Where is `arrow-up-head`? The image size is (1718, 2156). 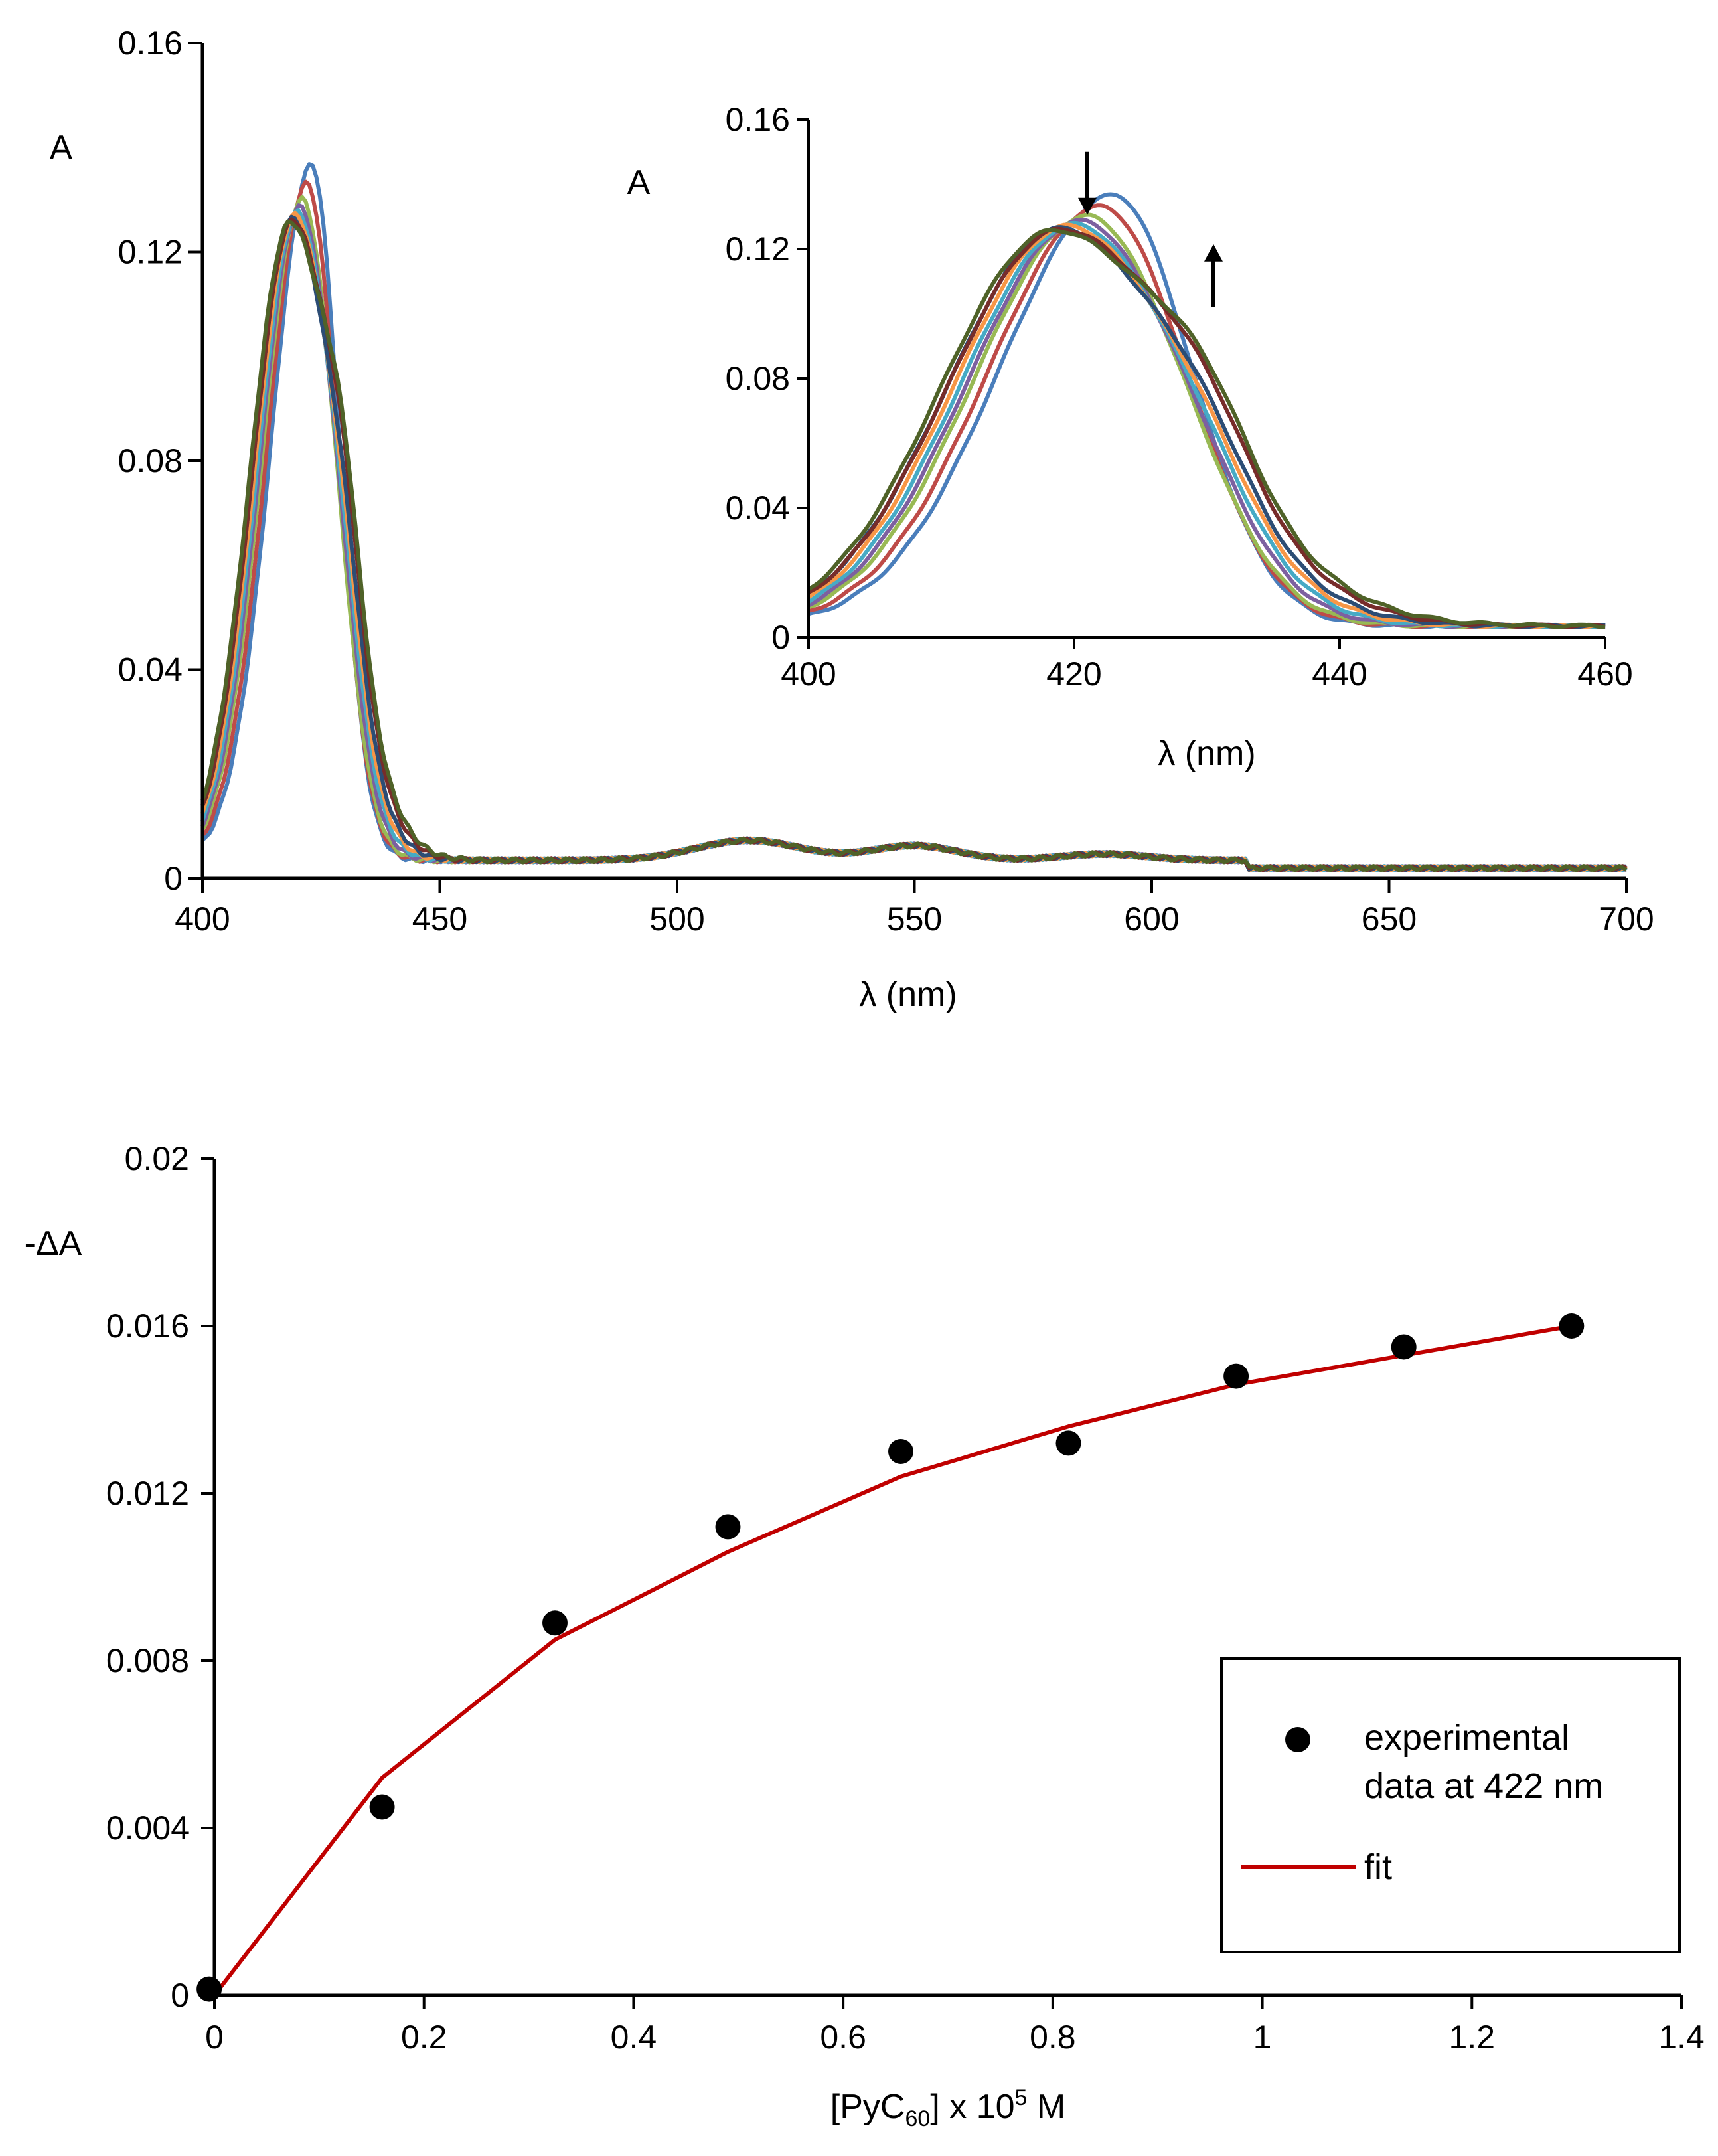
arrow-up-head is located at coordinates (1213, 253).